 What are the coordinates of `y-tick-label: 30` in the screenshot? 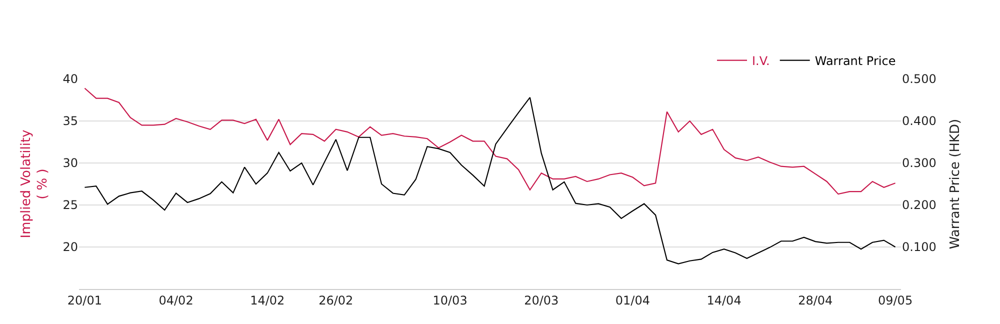 It's located at (70, 163).